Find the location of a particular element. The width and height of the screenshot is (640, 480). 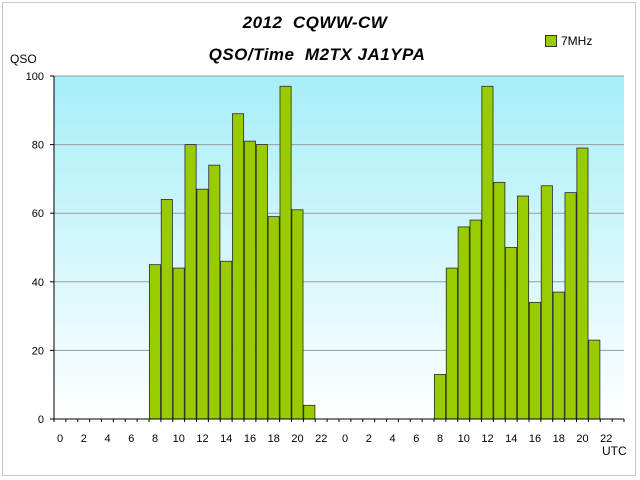

legend-label: 7MHz is located at coordinates (577, 41).